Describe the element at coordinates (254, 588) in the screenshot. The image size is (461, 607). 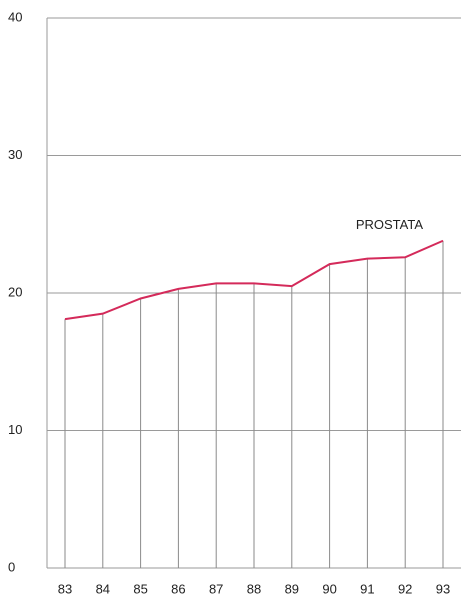
I see `x-tick-label: 88` at that location.